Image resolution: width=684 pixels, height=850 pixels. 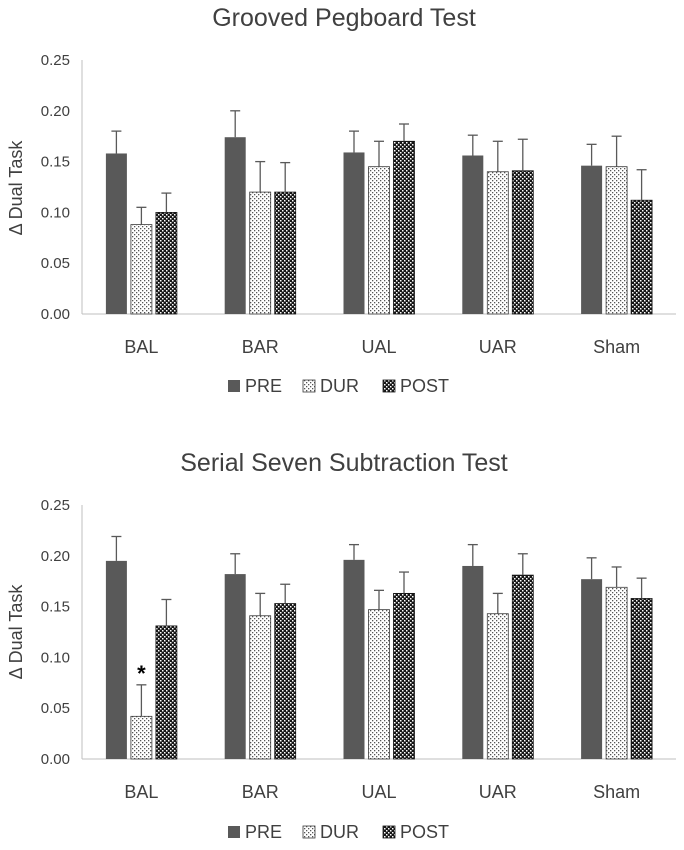 I want to click on significance-marker: *, so click(x=141, y=673).